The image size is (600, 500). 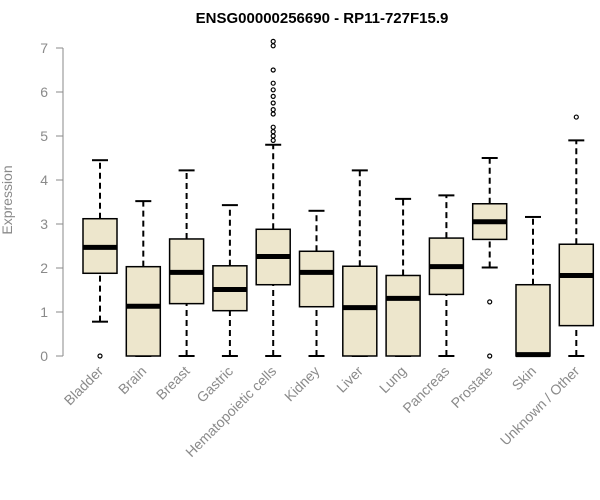 What do you see at coordinates (44, 356) in the screenshot?
I see `y-tick-label: 0` at bounding box center [44, 356].